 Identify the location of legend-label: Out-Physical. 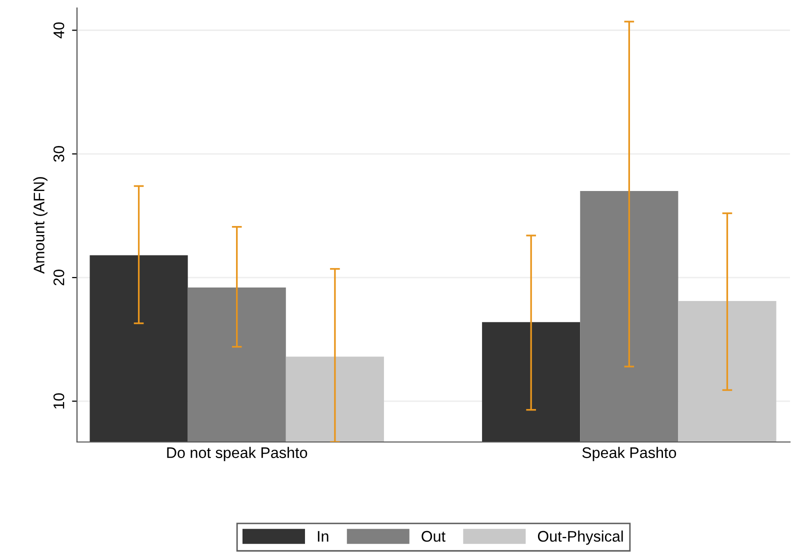
(580, 537).